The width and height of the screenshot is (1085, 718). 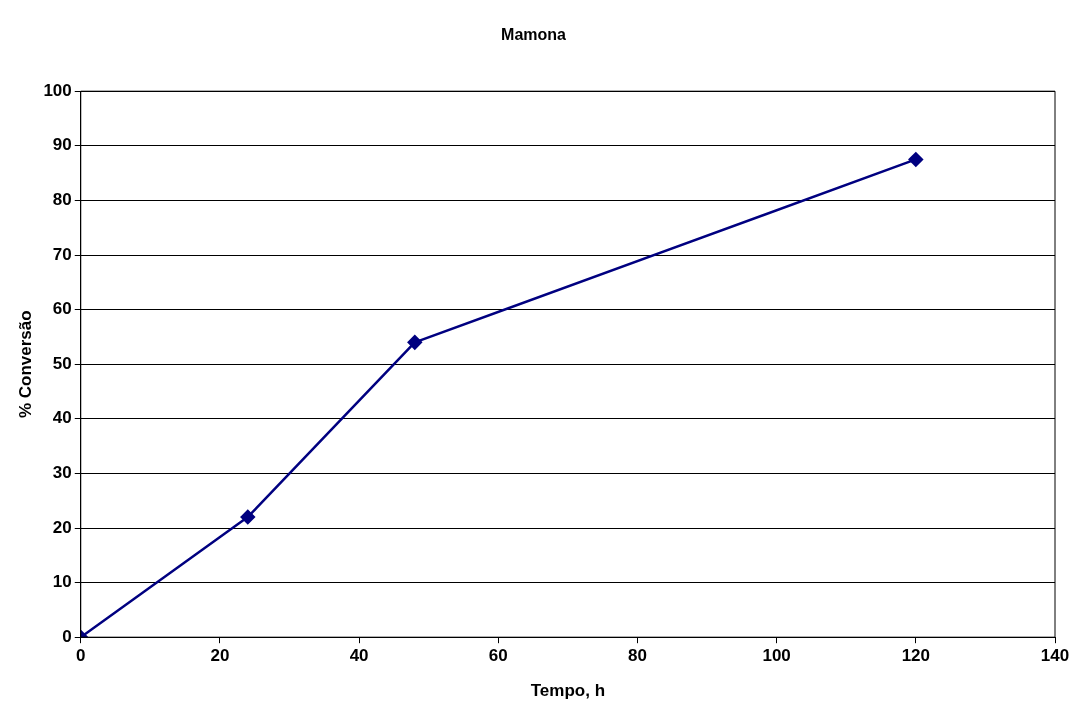 What do you see at coordinates (498, 656) in the screenshot?
I see `x-tick-label: 60` at bounding box center [498, 656].